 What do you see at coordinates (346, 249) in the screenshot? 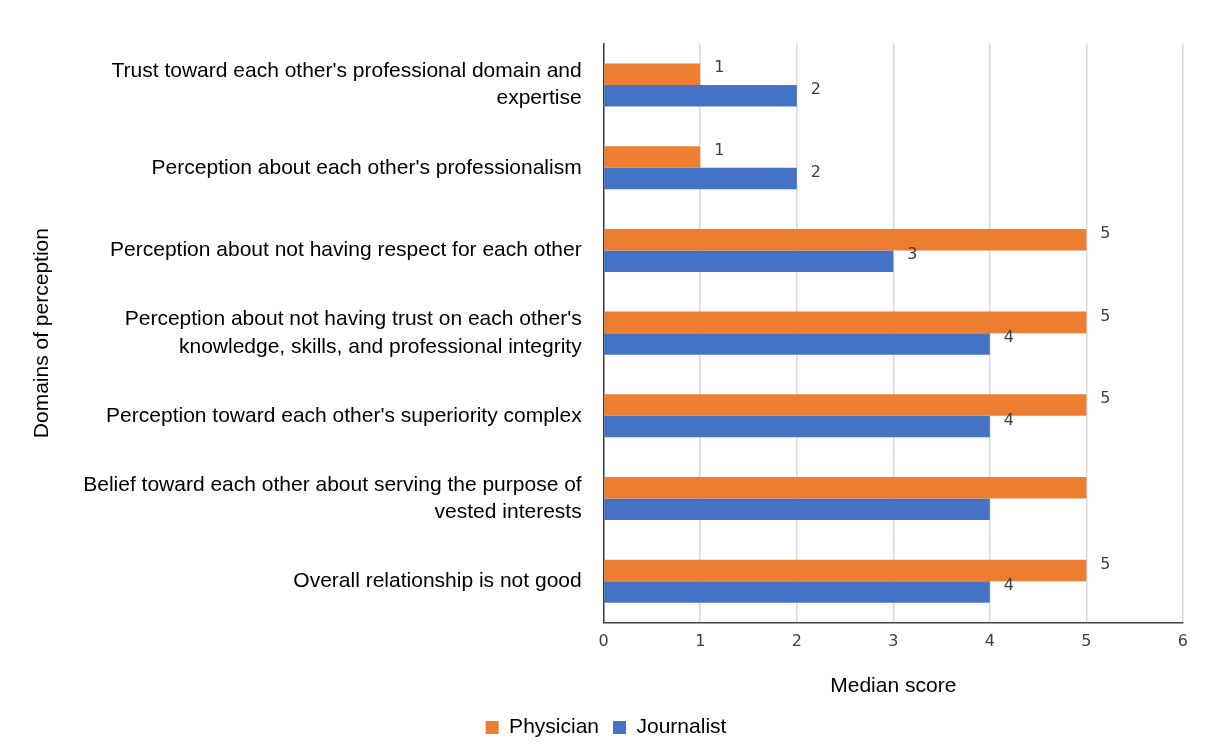
I see `y-tick-label: Perception about not having respect for each other` at bounding box center [346, 249].